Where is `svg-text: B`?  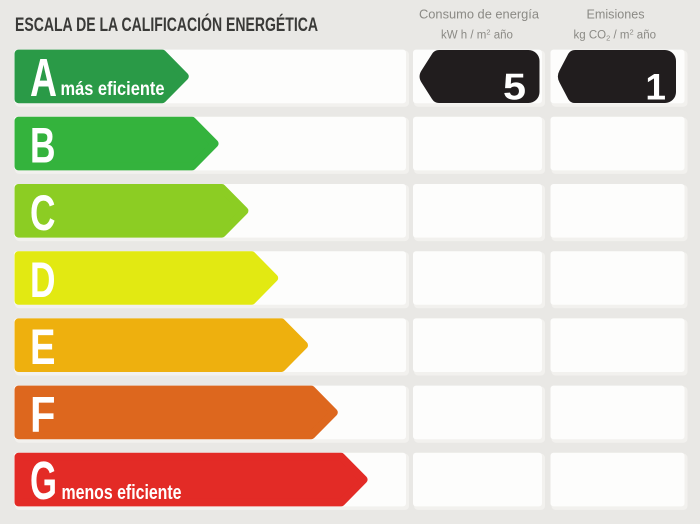
svg-text: B is located at coordinates (43, 146).